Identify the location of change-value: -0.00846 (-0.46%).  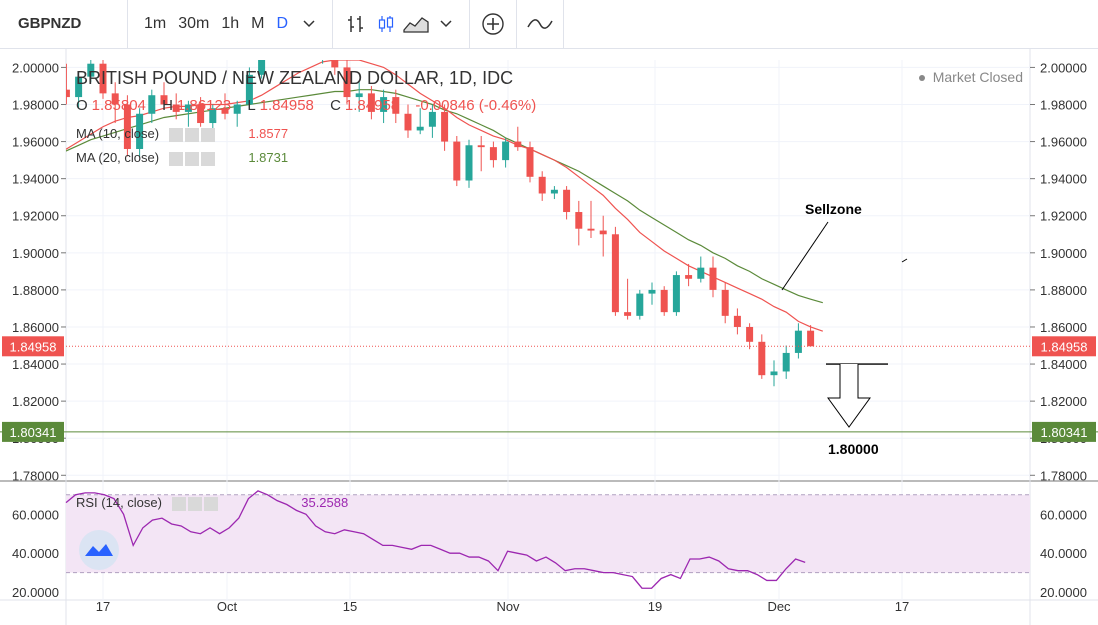
(476, 105).